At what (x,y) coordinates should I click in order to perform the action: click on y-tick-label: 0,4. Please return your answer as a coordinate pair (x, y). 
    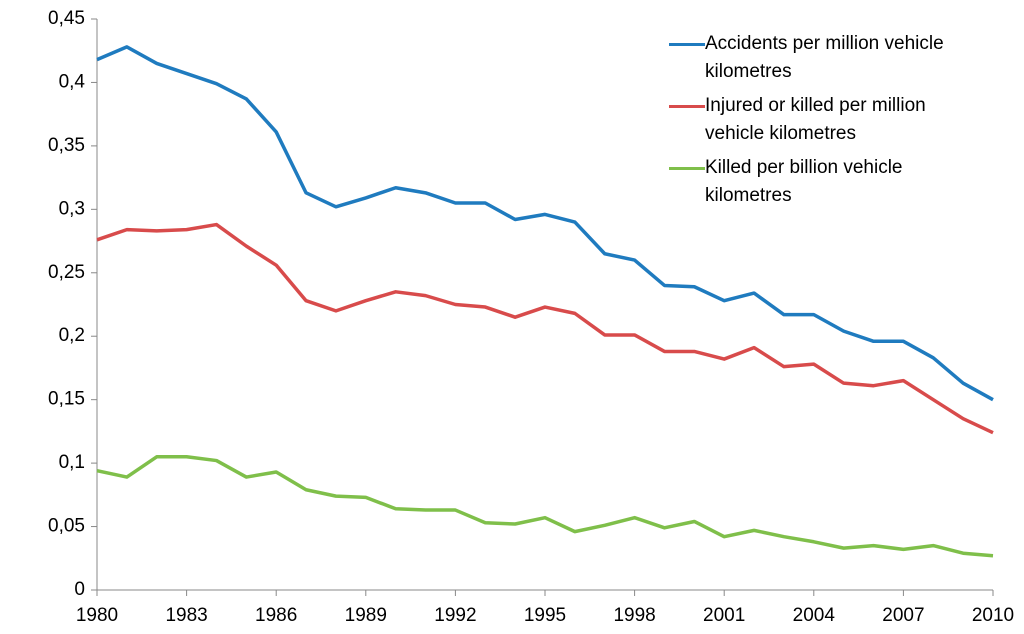
    Looking at the image, I should click on (72, 81).